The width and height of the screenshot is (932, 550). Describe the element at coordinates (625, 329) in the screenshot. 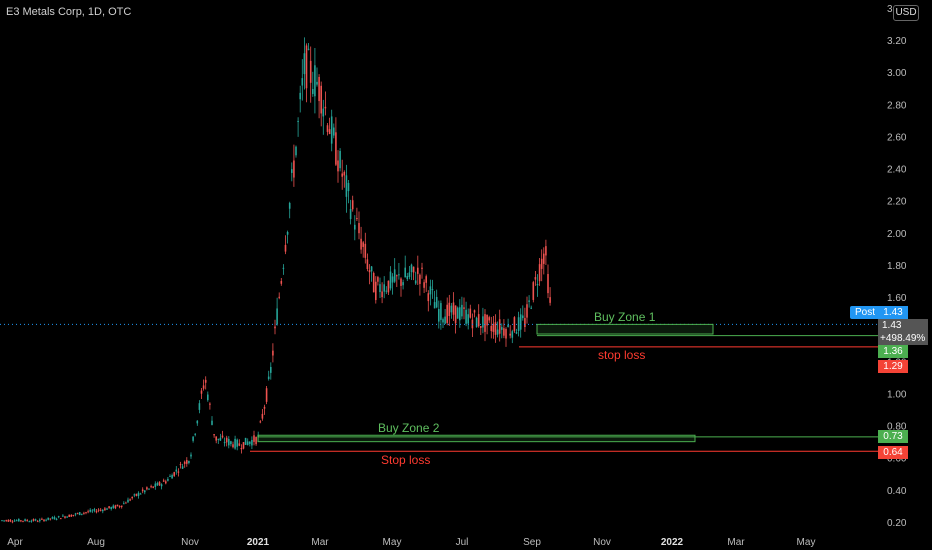

I see `buy-zone-1-box` at that location.